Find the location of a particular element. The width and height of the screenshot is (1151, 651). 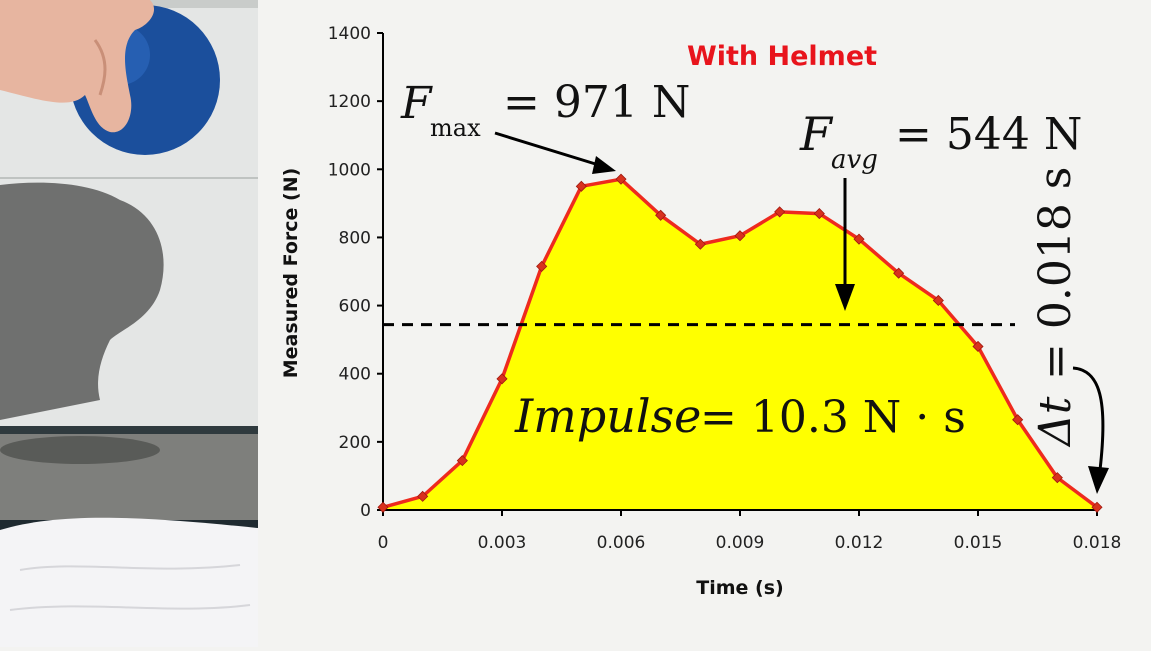

dt-value: = 0.018 s is located at coordinates (1055, 273).